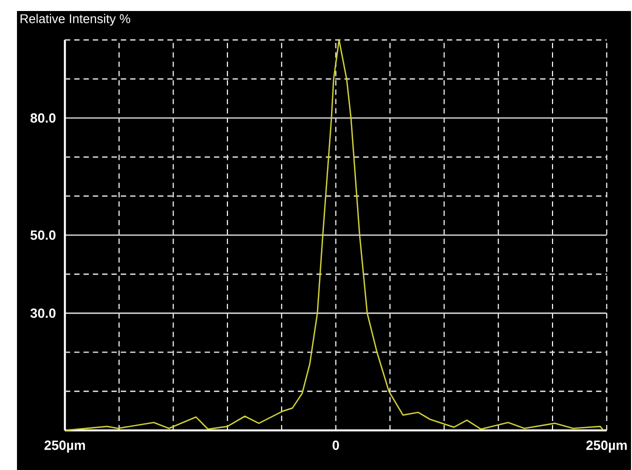 The image size is (632, 470). What do you see at coordinates (75, 20) in the screenshot?
I see `y-axis-title: Relative Intensity %` at bounding box center [75, 20].